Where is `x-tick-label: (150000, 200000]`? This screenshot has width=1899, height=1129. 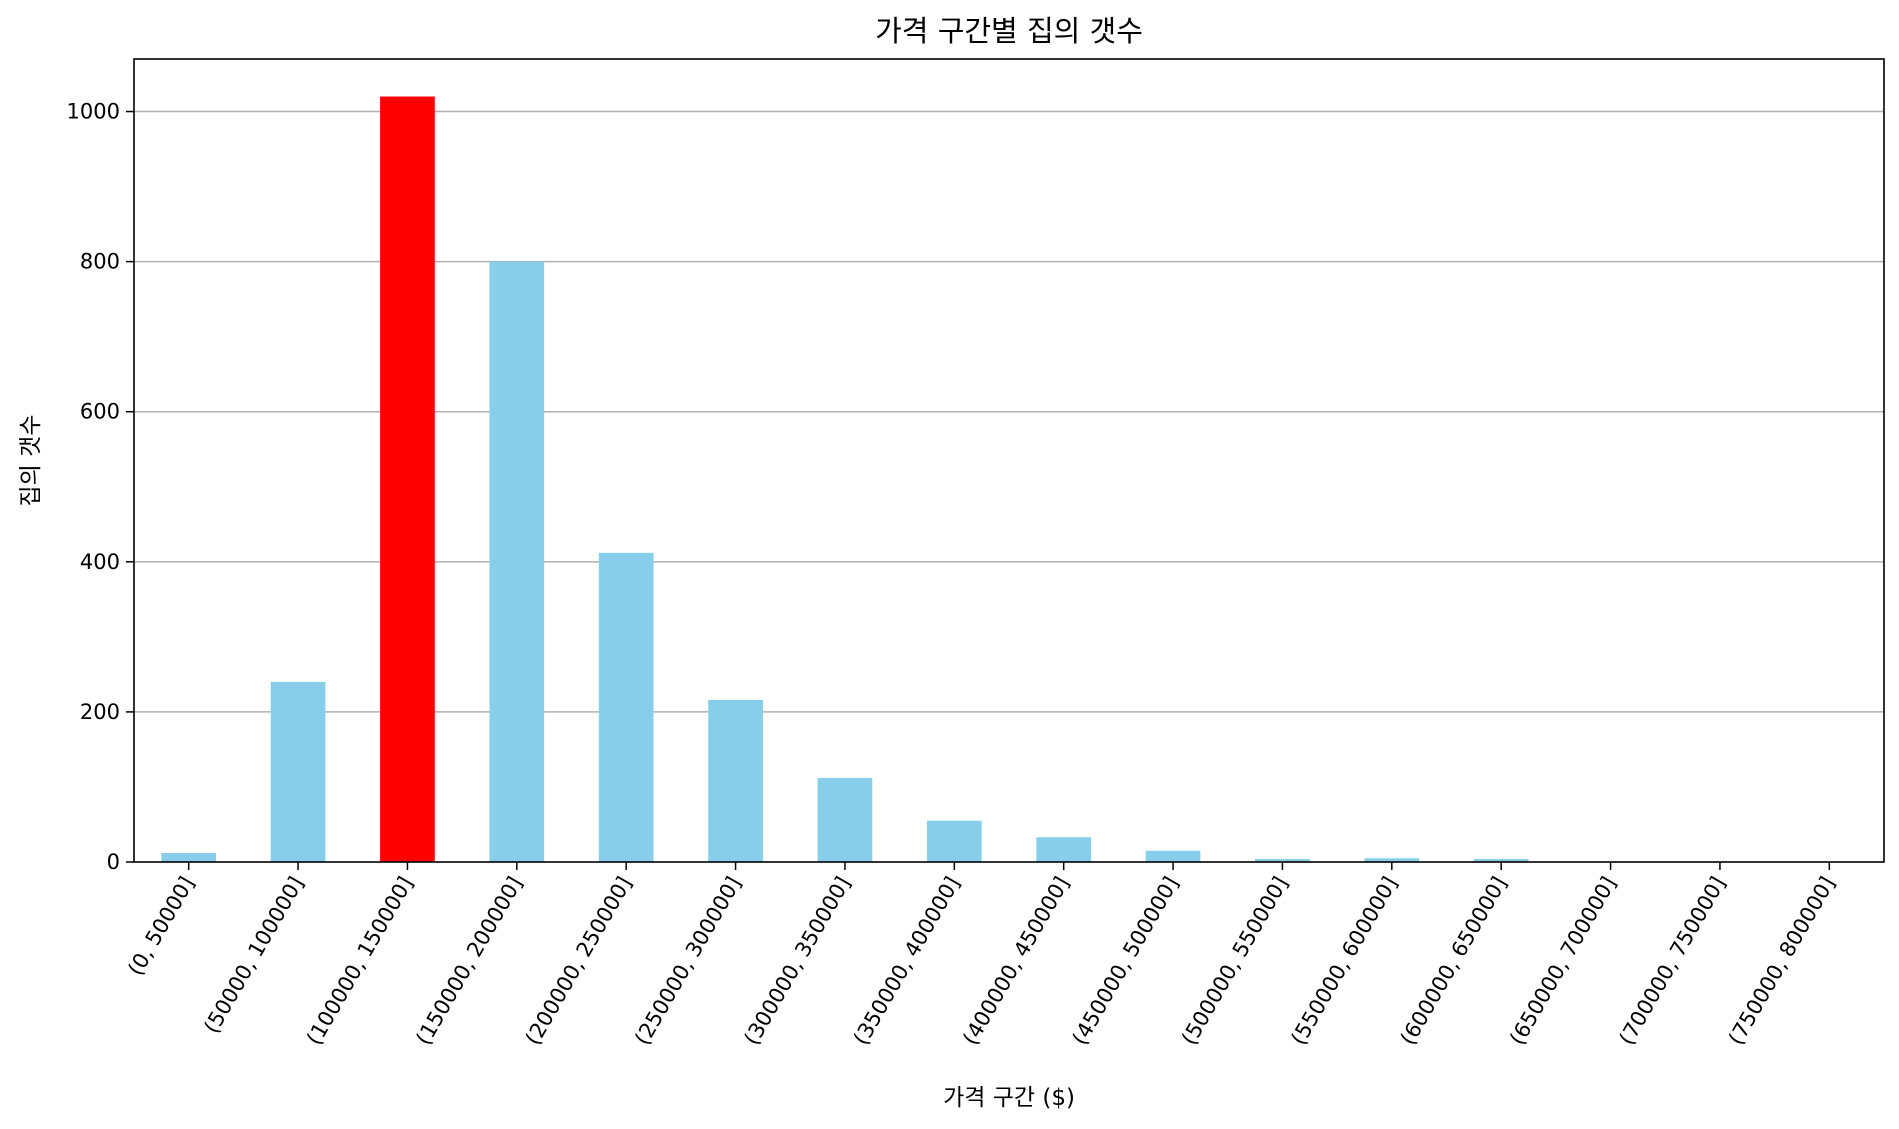
x-tick-label: (150000, 200000] is located at coordinates (469, 961).